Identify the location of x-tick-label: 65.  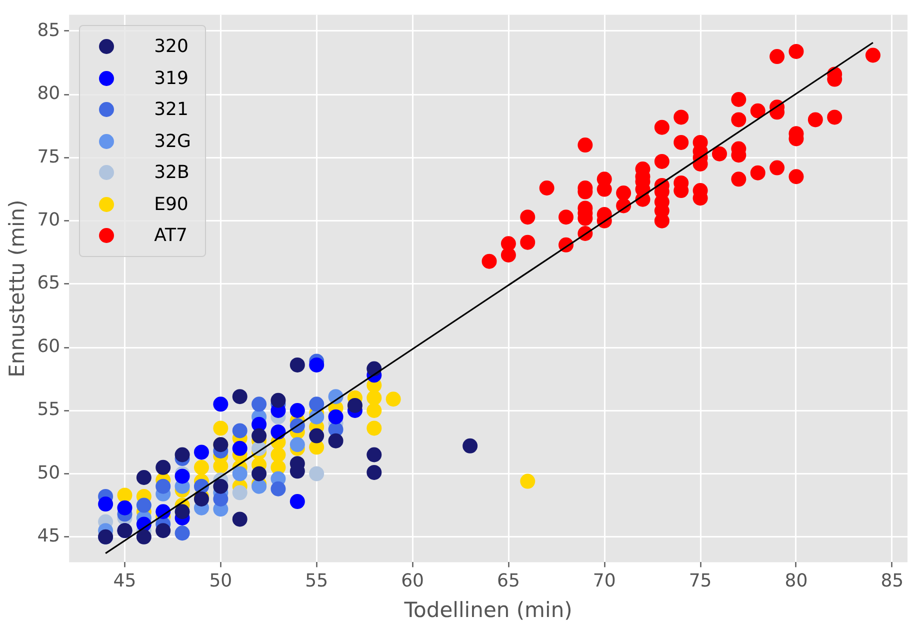
(508, 581).